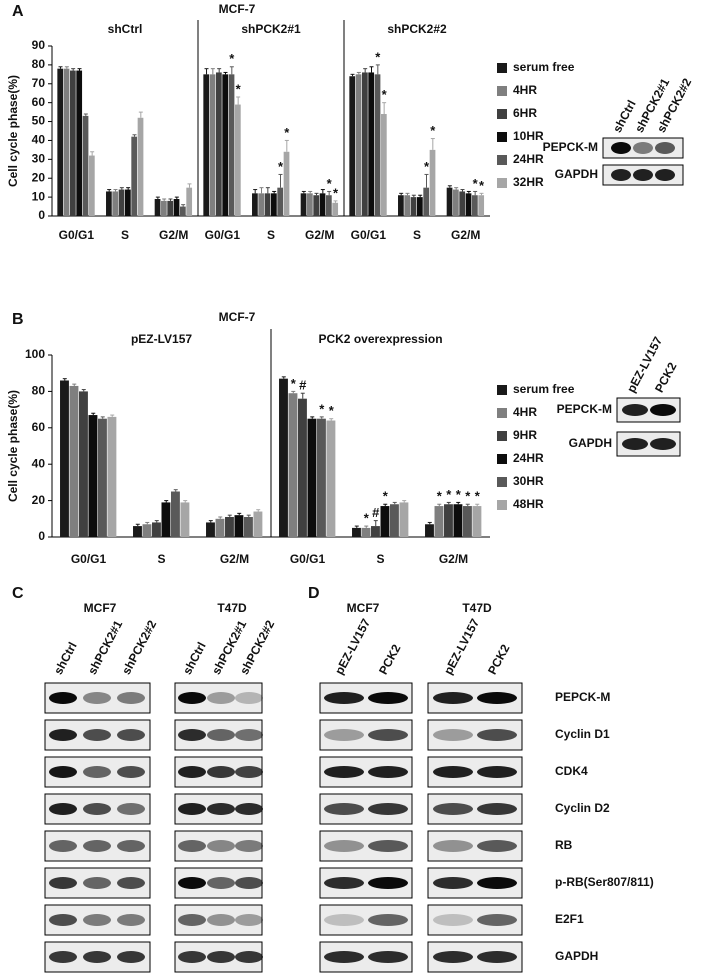 The height and width of the screenshot is (973, 709). Describe the element at coordinates (528, 481) in the screenshot. I see `legend-label: 30HR` at that location.